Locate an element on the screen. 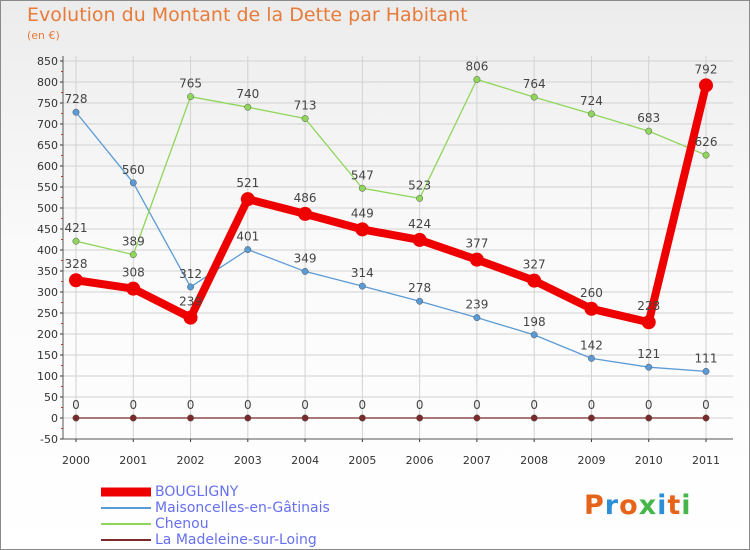 This screenshot has height=550, width=750. legend-label: BOUGLIGNY is located at coordinates (197, 492).